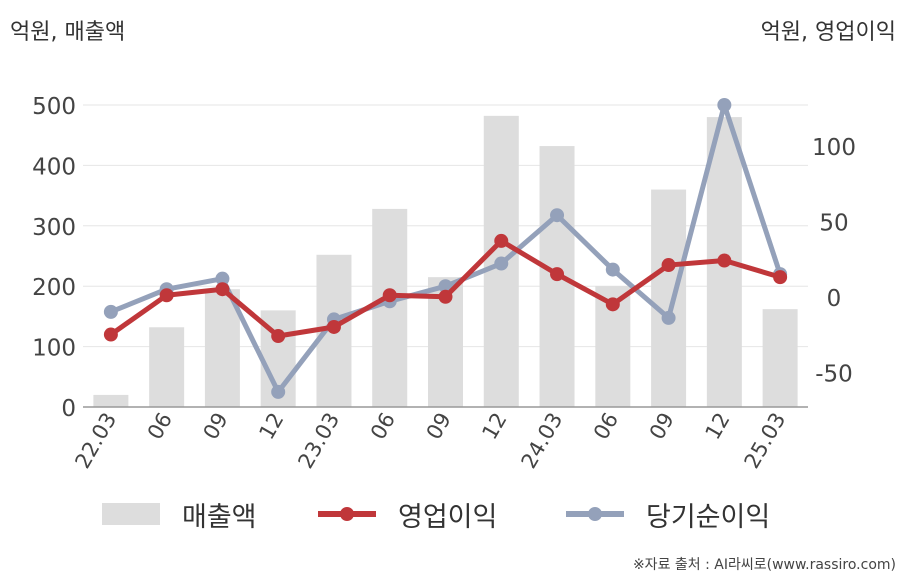  Describe the element at coordinates (68, 32) in the screenshot. I see `left-axis-unit: 억원, 매출액` at that location.